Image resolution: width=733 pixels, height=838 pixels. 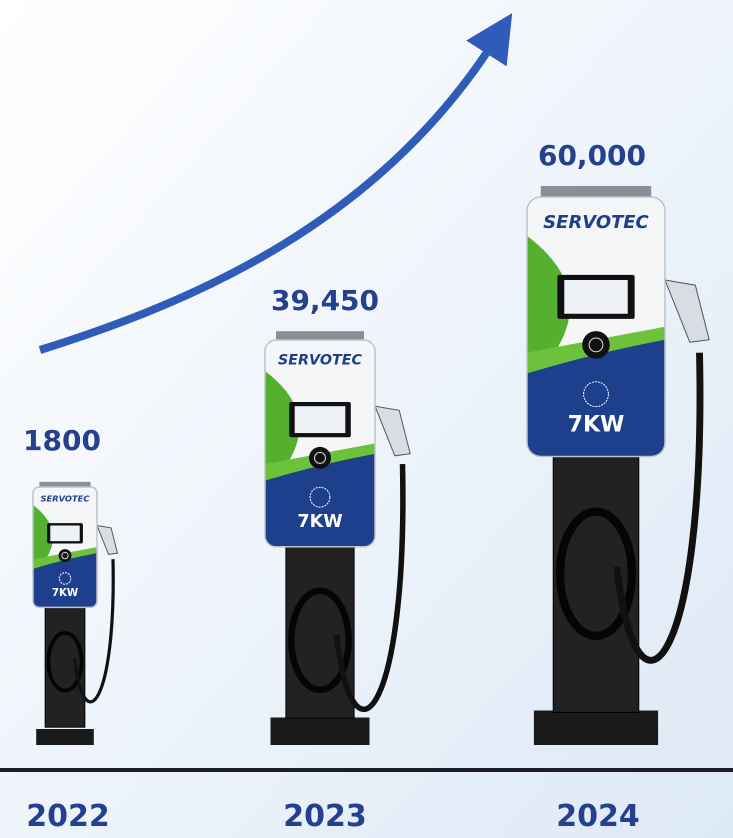 What do you see at coordinates (68, 816) in the screenshot?
I see `year-label: 2022` at bounding box center [68, 816].